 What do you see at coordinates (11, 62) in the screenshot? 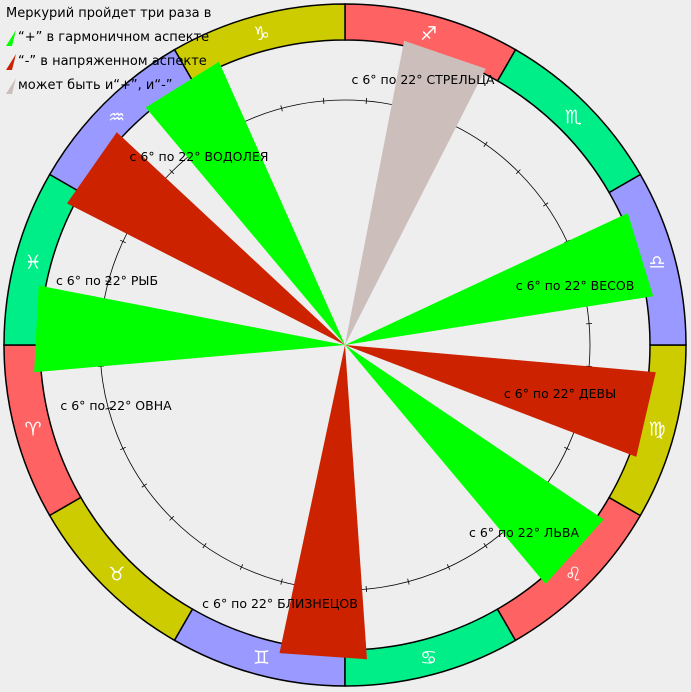
I see `red-triangle-icon` at bounding box center [11, 62].